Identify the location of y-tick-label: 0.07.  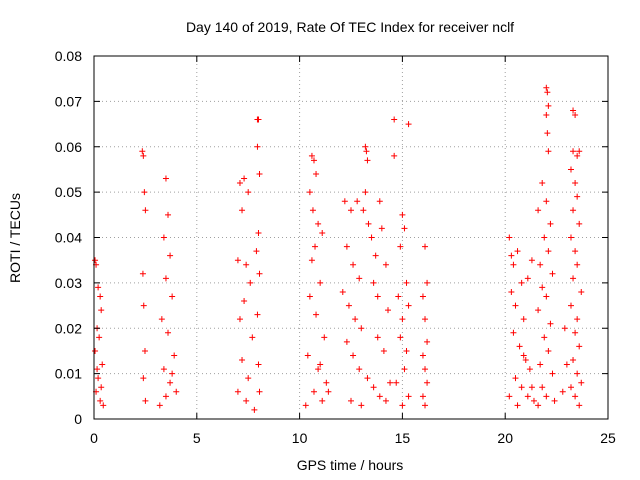
(68, 101).